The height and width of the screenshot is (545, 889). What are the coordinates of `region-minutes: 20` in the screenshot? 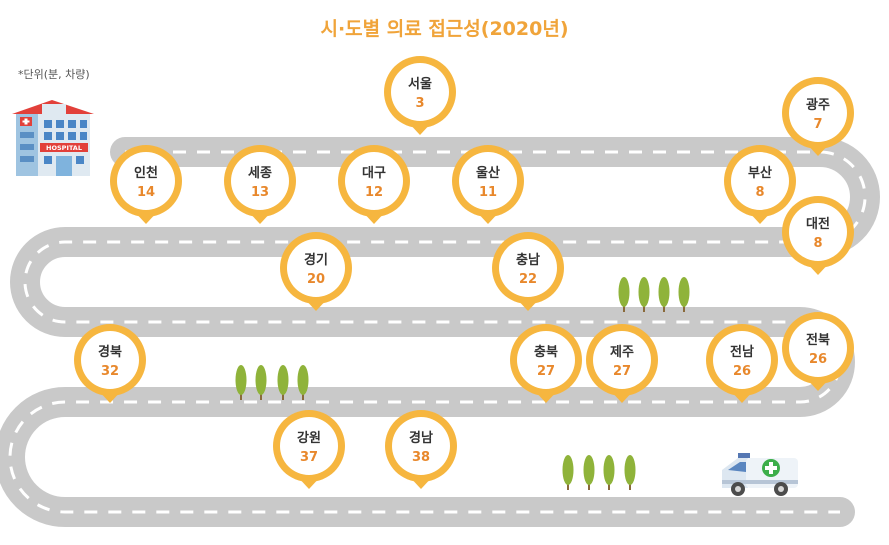 It's located at (316, 279).